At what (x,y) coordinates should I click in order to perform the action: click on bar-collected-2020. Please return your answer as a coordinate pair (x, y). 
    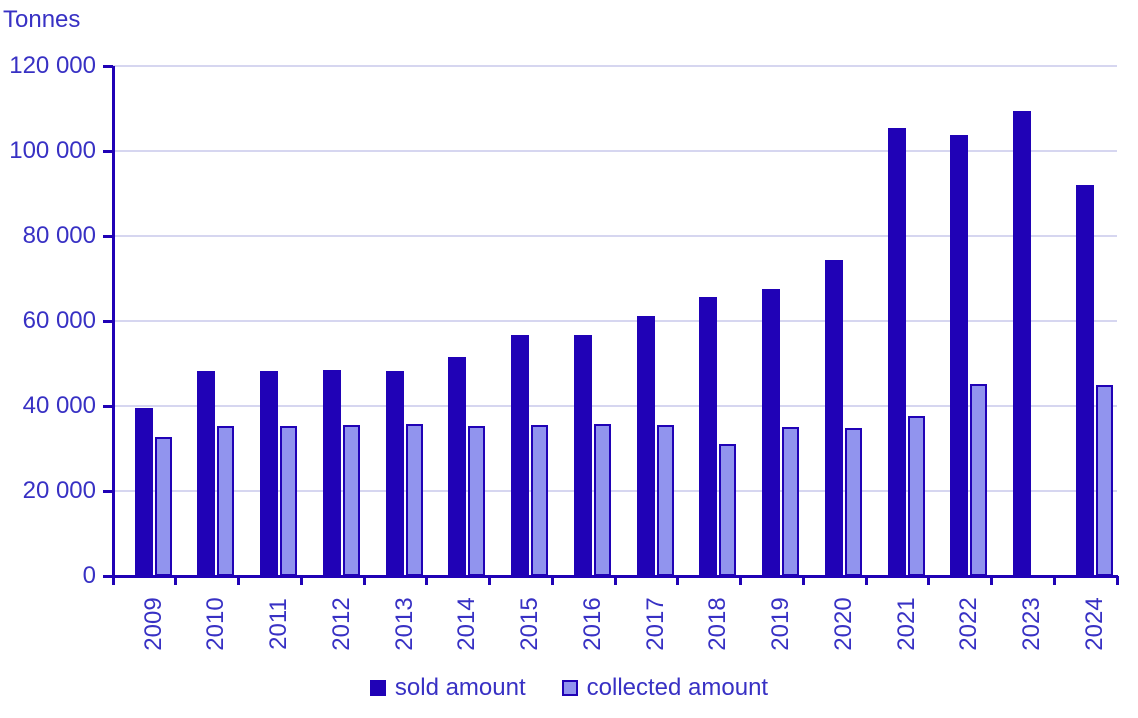
    Looking at the image, I should click on (853, 501).